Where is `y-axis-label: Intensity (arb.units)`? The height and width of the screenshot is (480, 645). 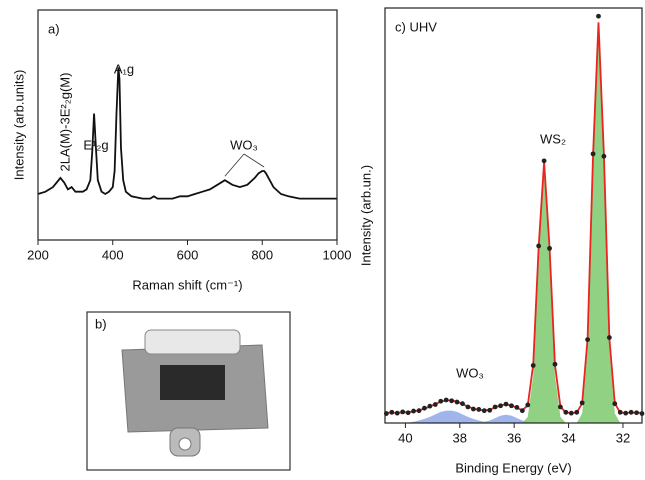 y-axis-label: Intensity (arb.units) is located at coordinates (18, 125).